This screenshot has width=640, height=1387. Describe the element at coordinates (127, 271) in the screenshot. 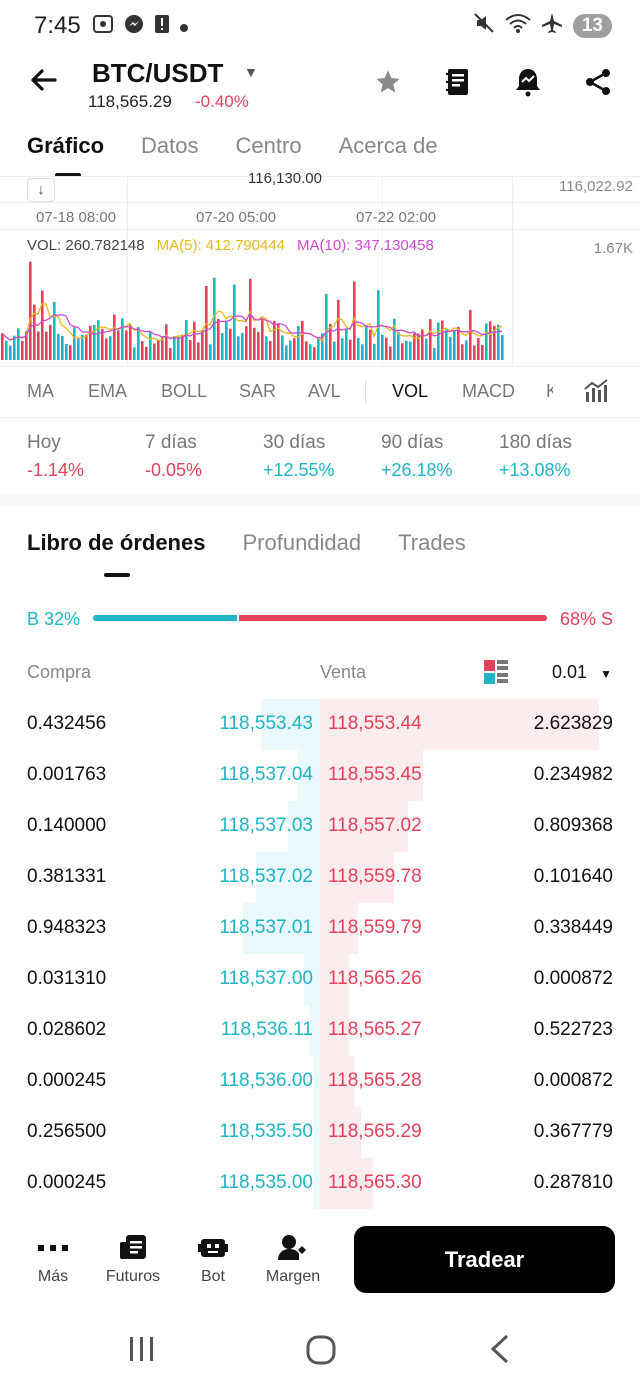

I see `grid-line` at that location.